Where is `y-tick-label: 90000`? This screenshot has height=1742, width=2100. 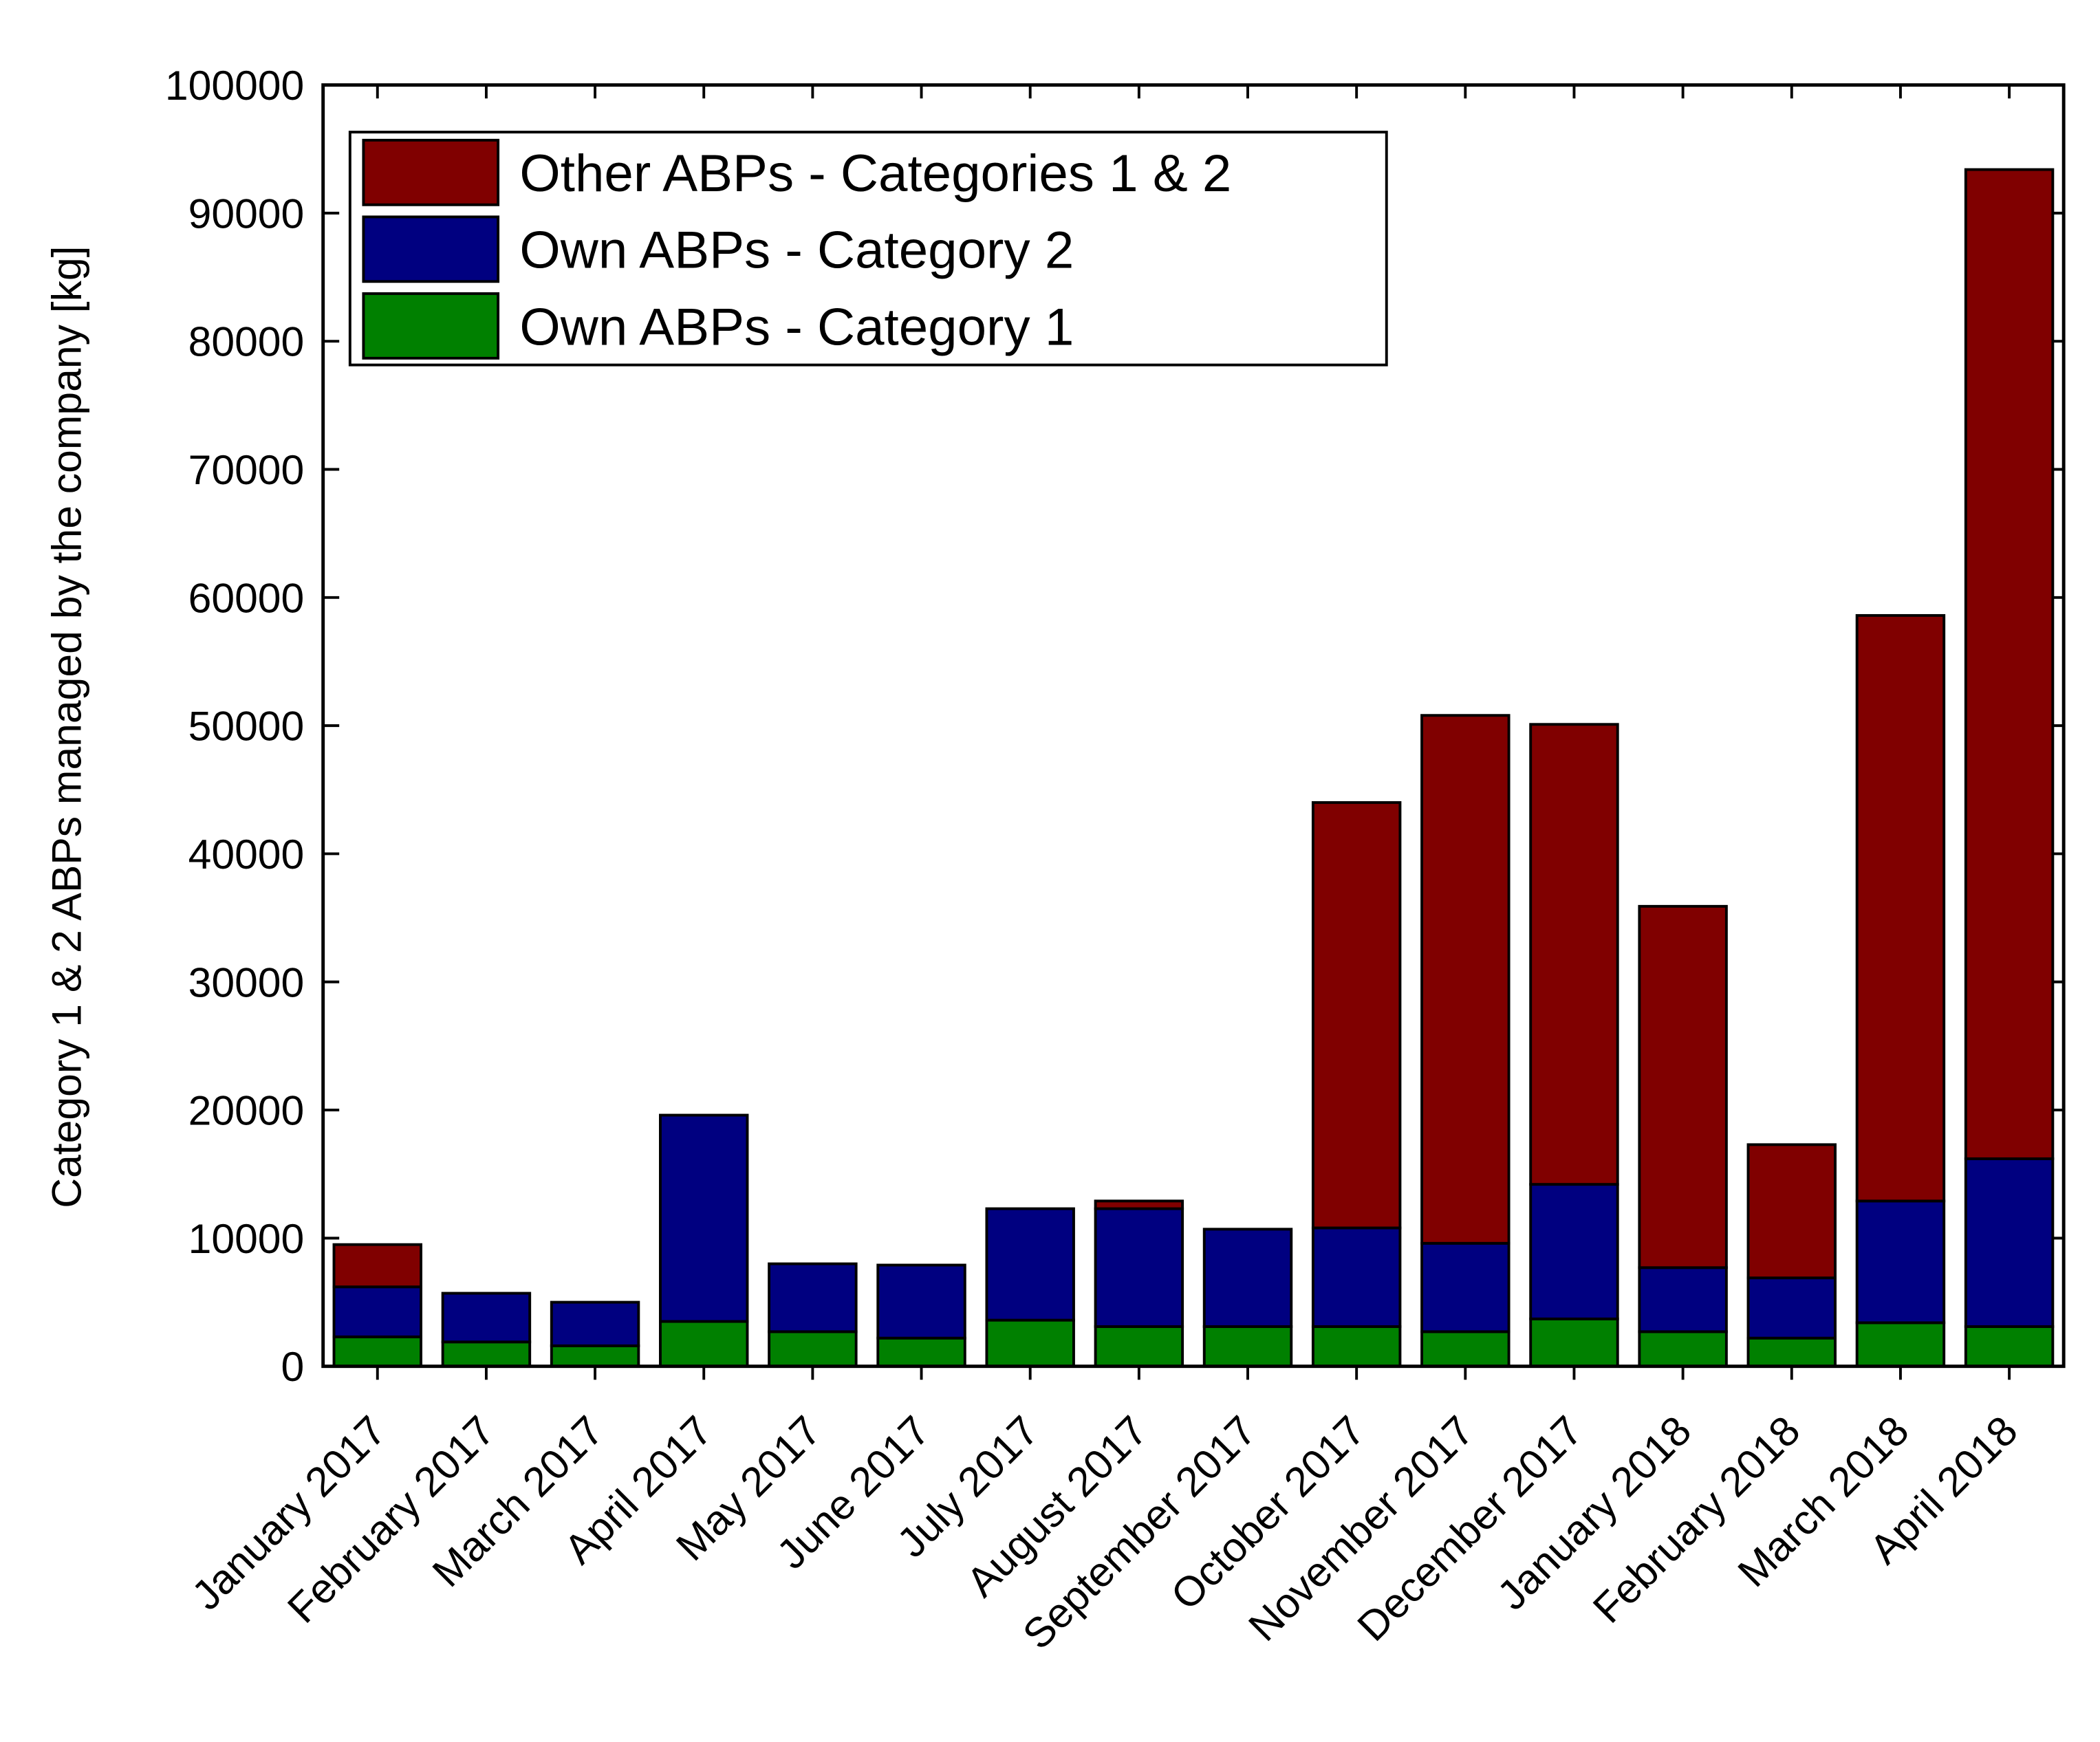 y-tick-label: 90000 is located at coordinates (246, 214).